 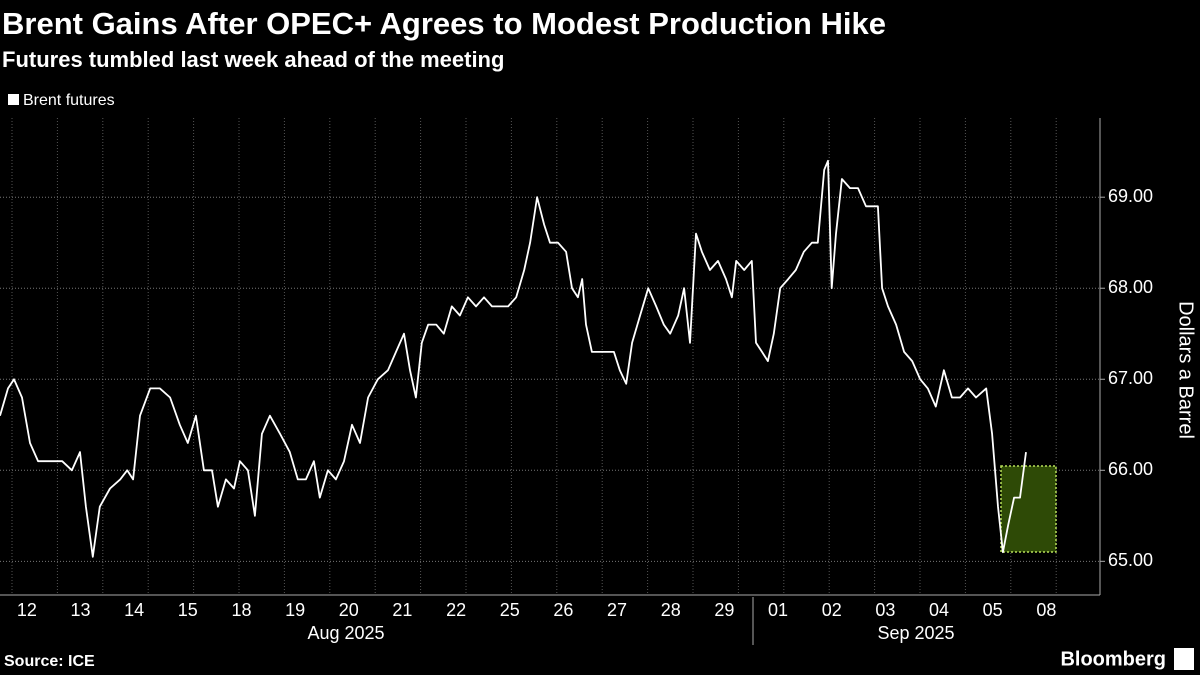 I want to click on month-label: Aug 2025, so click(x=345, y=633).